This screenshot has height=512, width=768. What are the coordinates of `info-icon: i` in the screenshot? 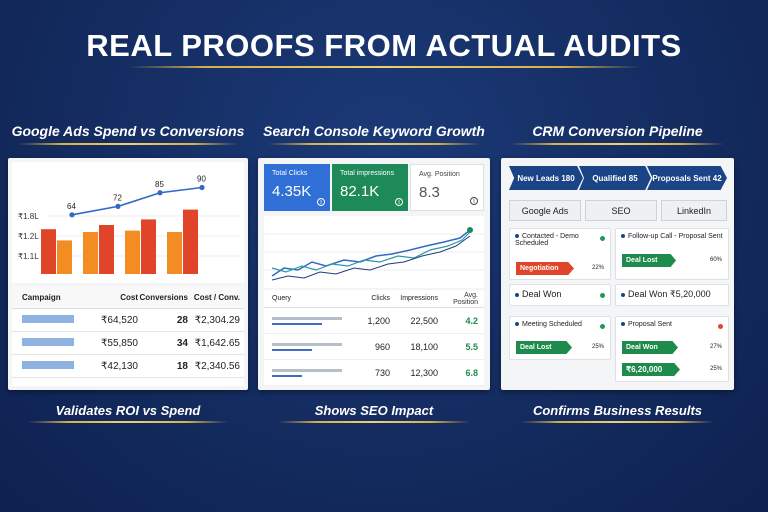 It's located at (474, 201).